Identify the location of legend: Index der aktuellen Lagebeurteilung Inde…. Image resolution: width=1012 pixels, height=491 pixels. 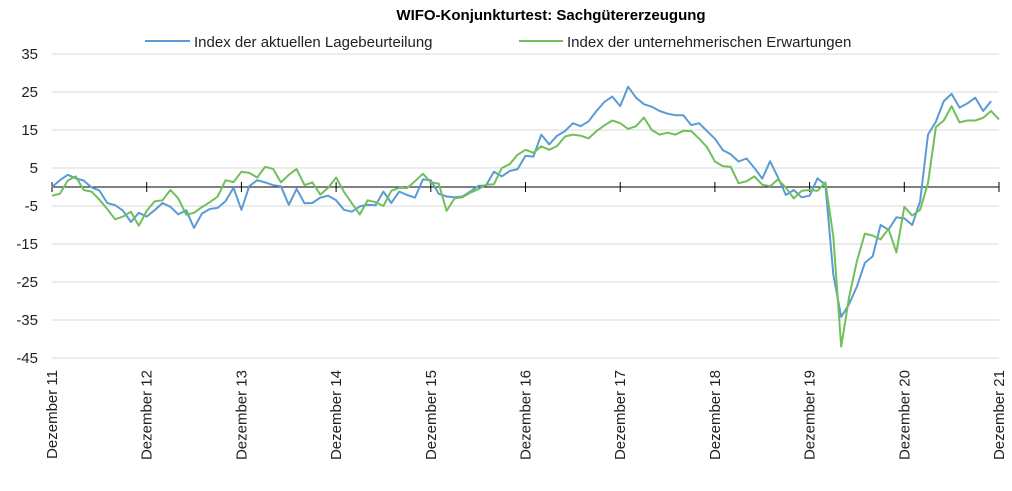
(498, 42).